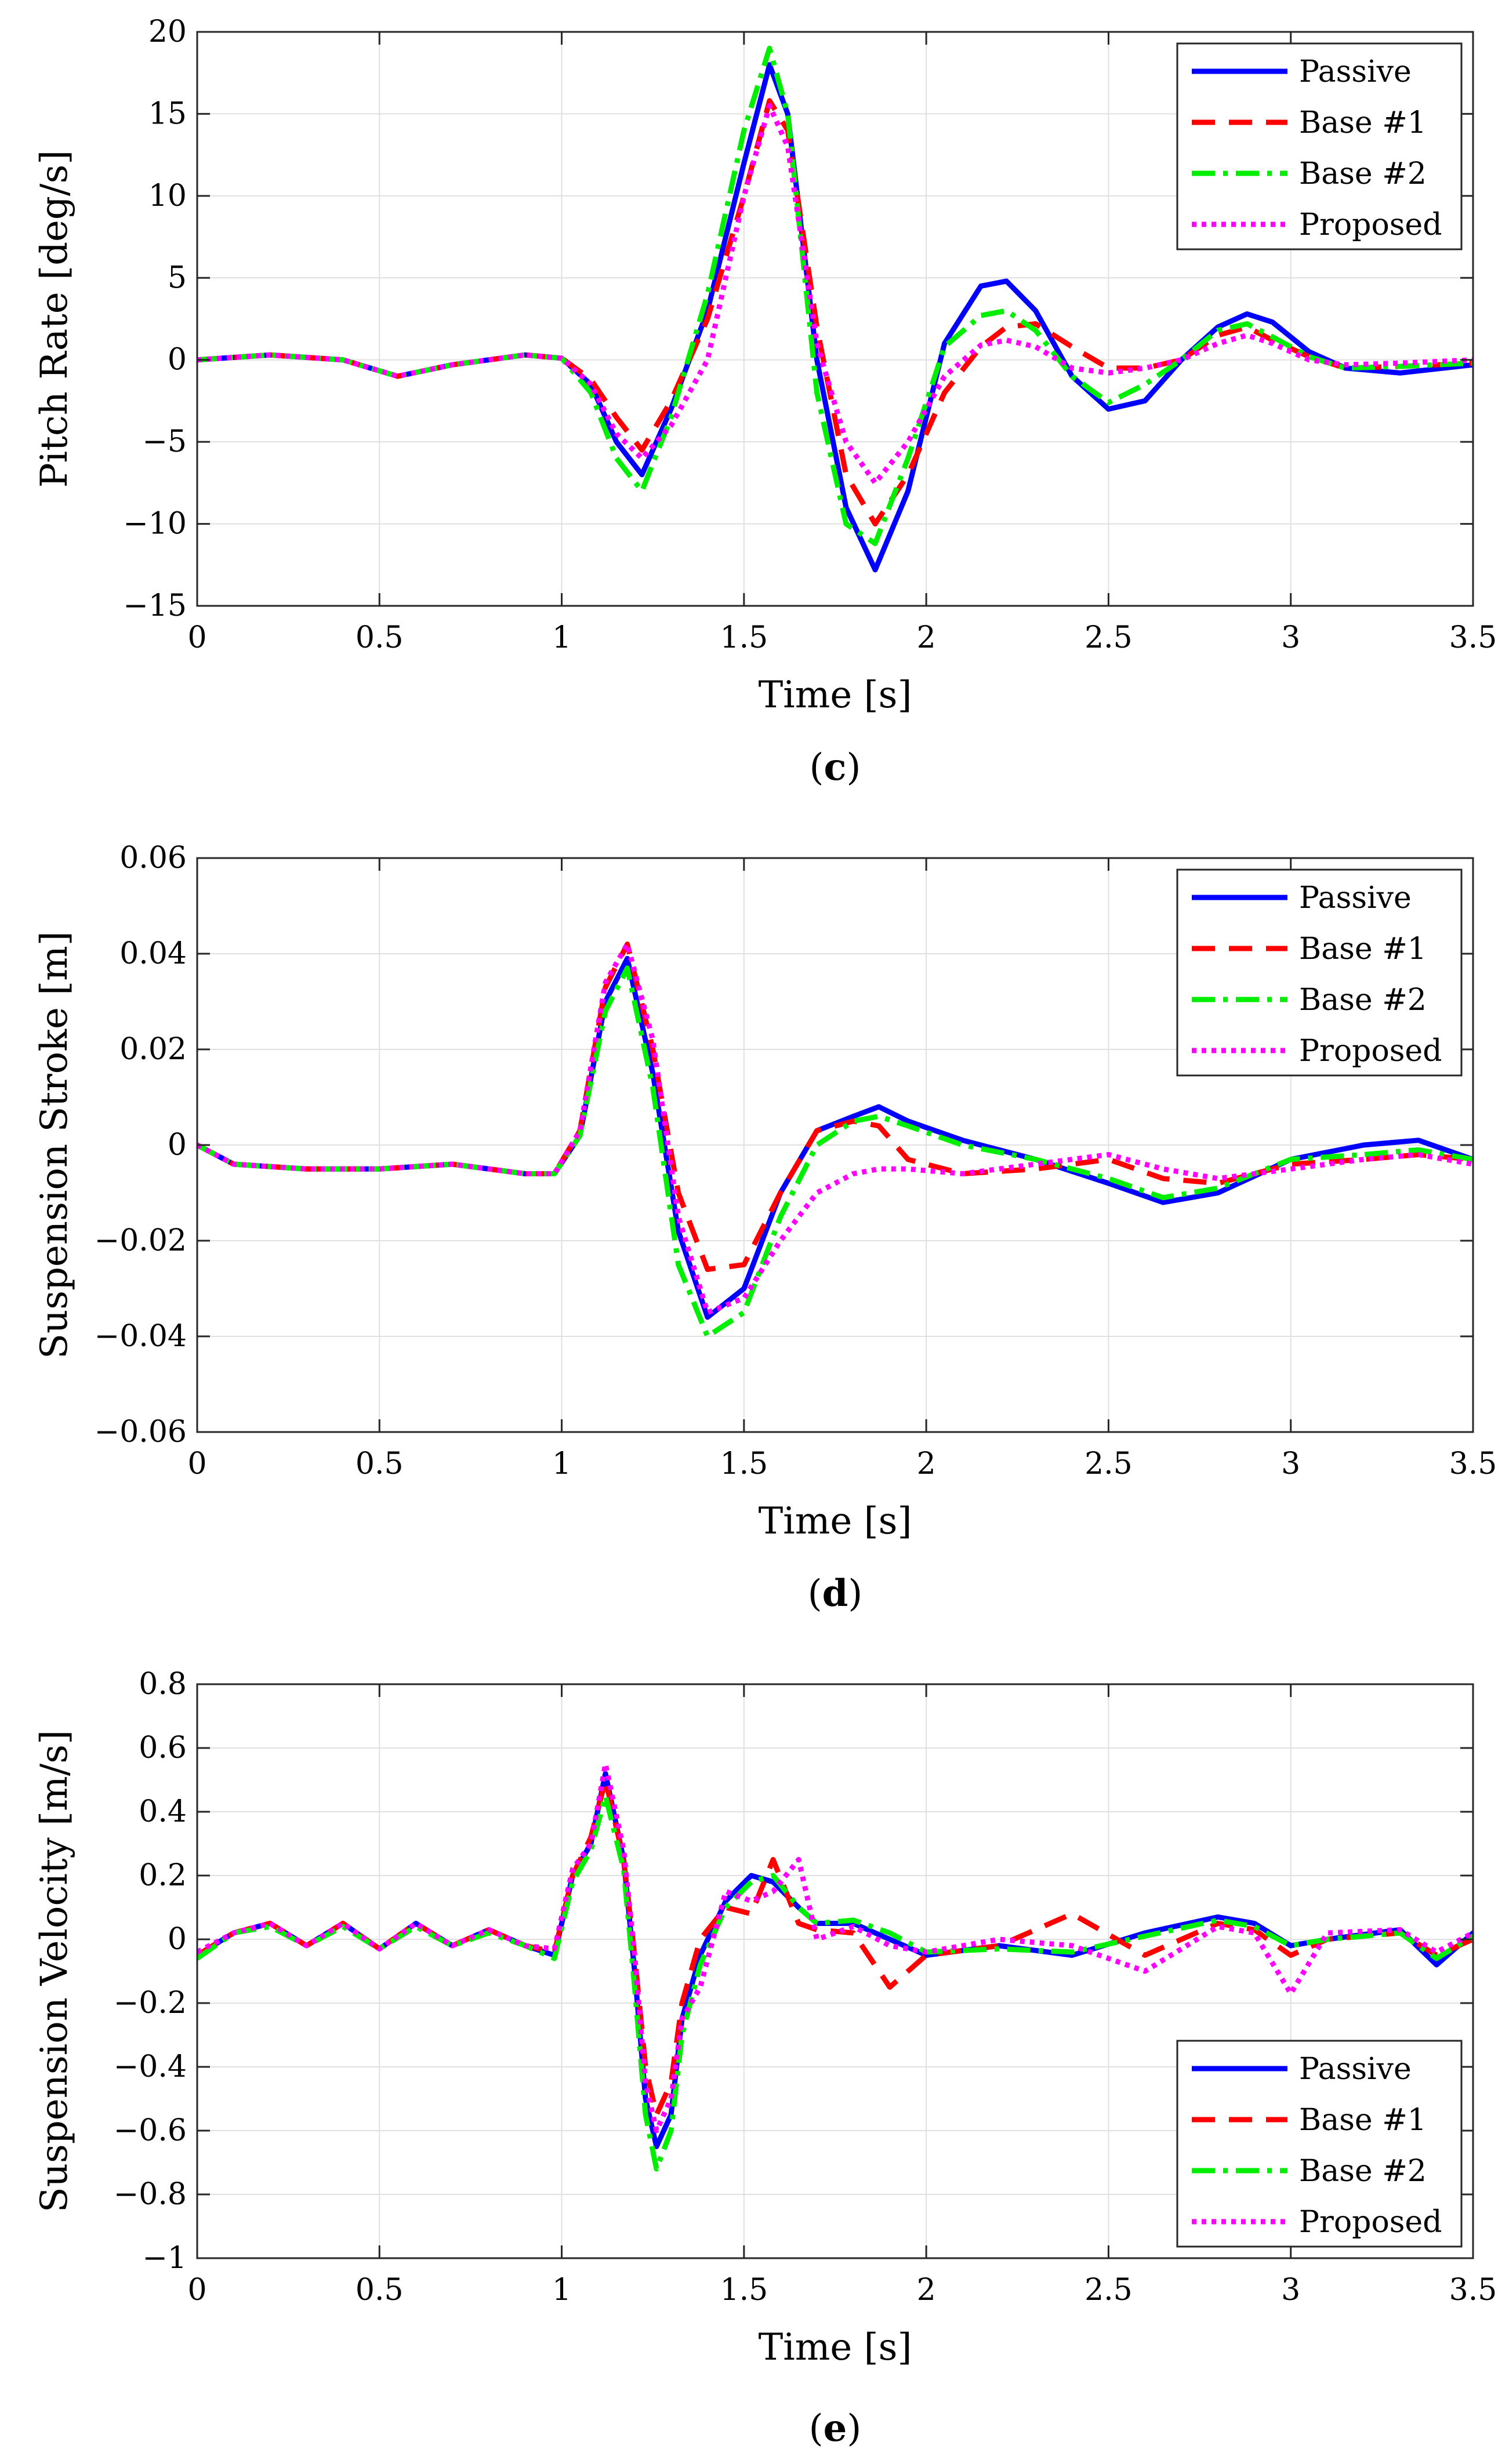  What do you see at coordinates (164, 442) in the screenshot?
I see `y-tick-label: −5` at bounding box center [164, 442].